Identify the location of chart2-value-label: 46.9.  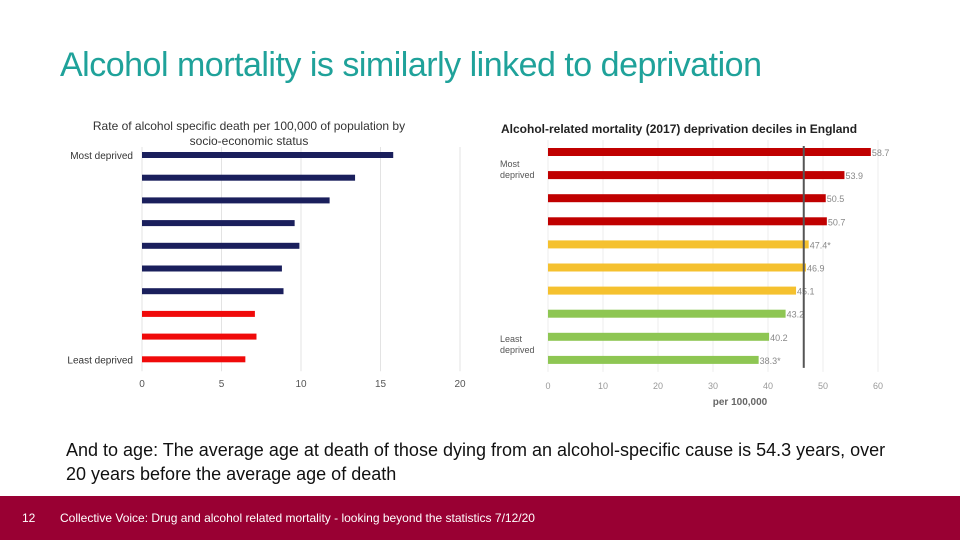
(816, 269).